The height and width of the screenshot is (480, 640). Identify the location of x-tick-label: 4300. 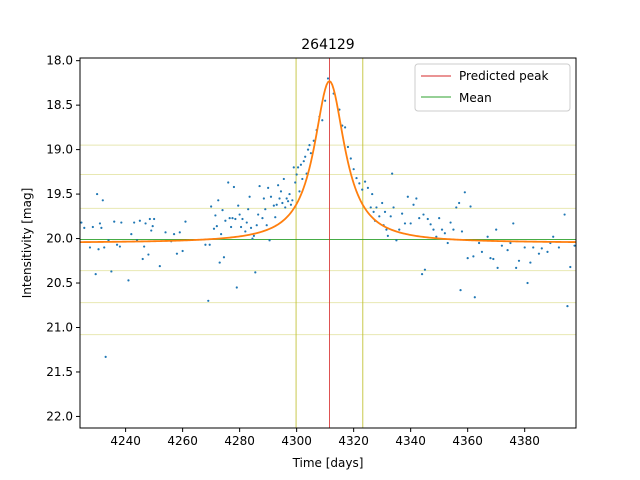
(296, 441).